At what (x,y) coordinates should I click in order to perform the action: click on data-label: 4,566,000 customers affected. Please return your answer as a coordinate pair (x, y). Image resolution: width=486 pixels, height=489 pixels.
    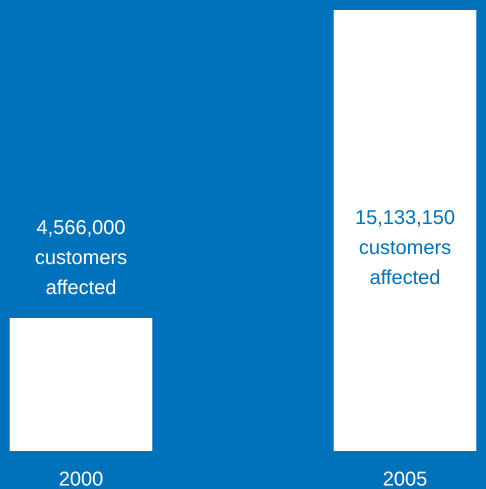
    Looking at the image, I should click on (81, 257).